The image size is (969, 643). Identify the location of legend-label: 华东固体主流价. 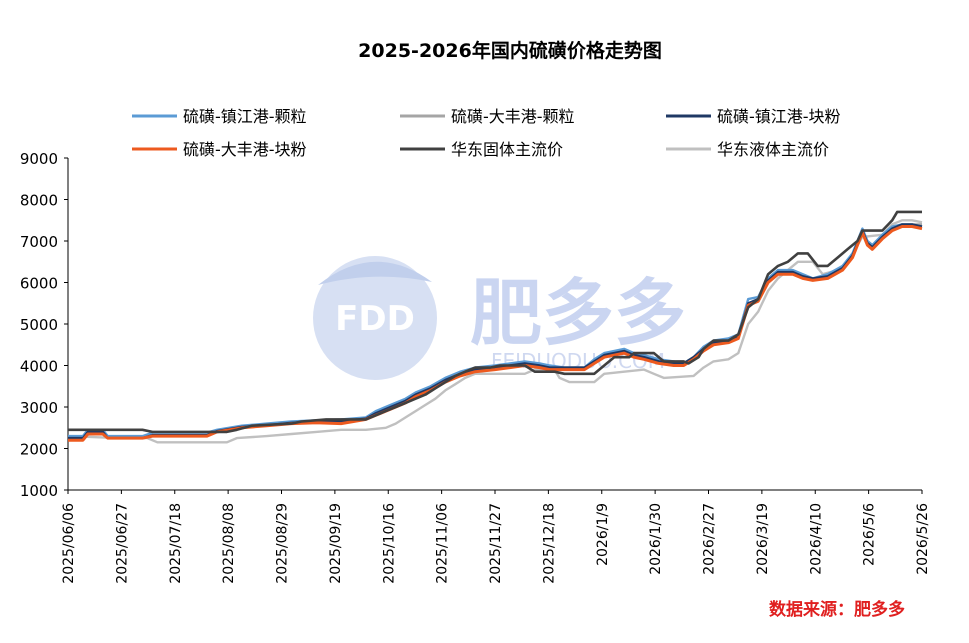
(507, 149).